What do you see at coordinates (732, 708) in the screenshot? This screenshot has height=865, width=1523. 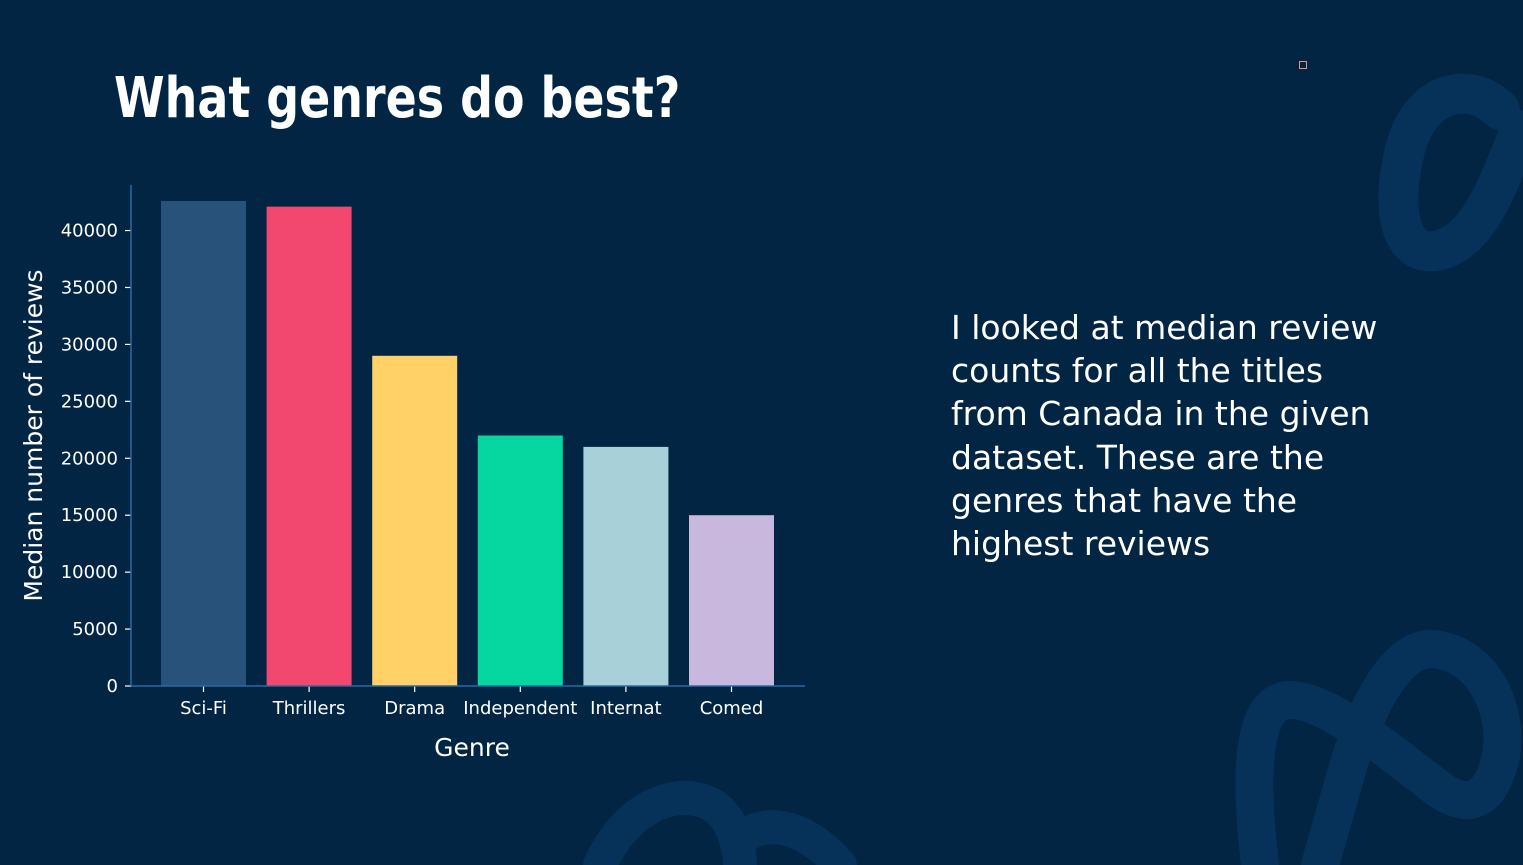 I see `x-tick-label: Comed` at bounding box center [732, 708].